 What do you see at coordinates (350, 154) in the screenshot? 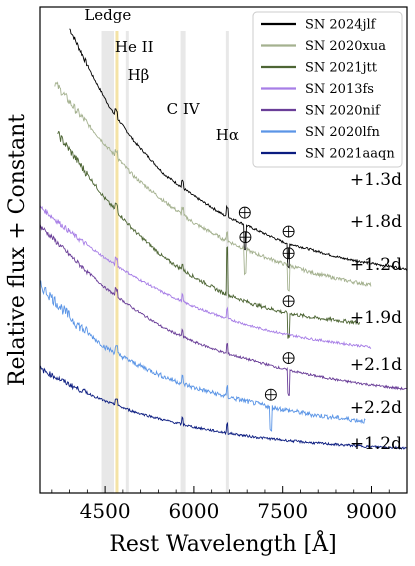
I see `legend-entry: SN 2021aaqn` at bounding box center [350, 154].